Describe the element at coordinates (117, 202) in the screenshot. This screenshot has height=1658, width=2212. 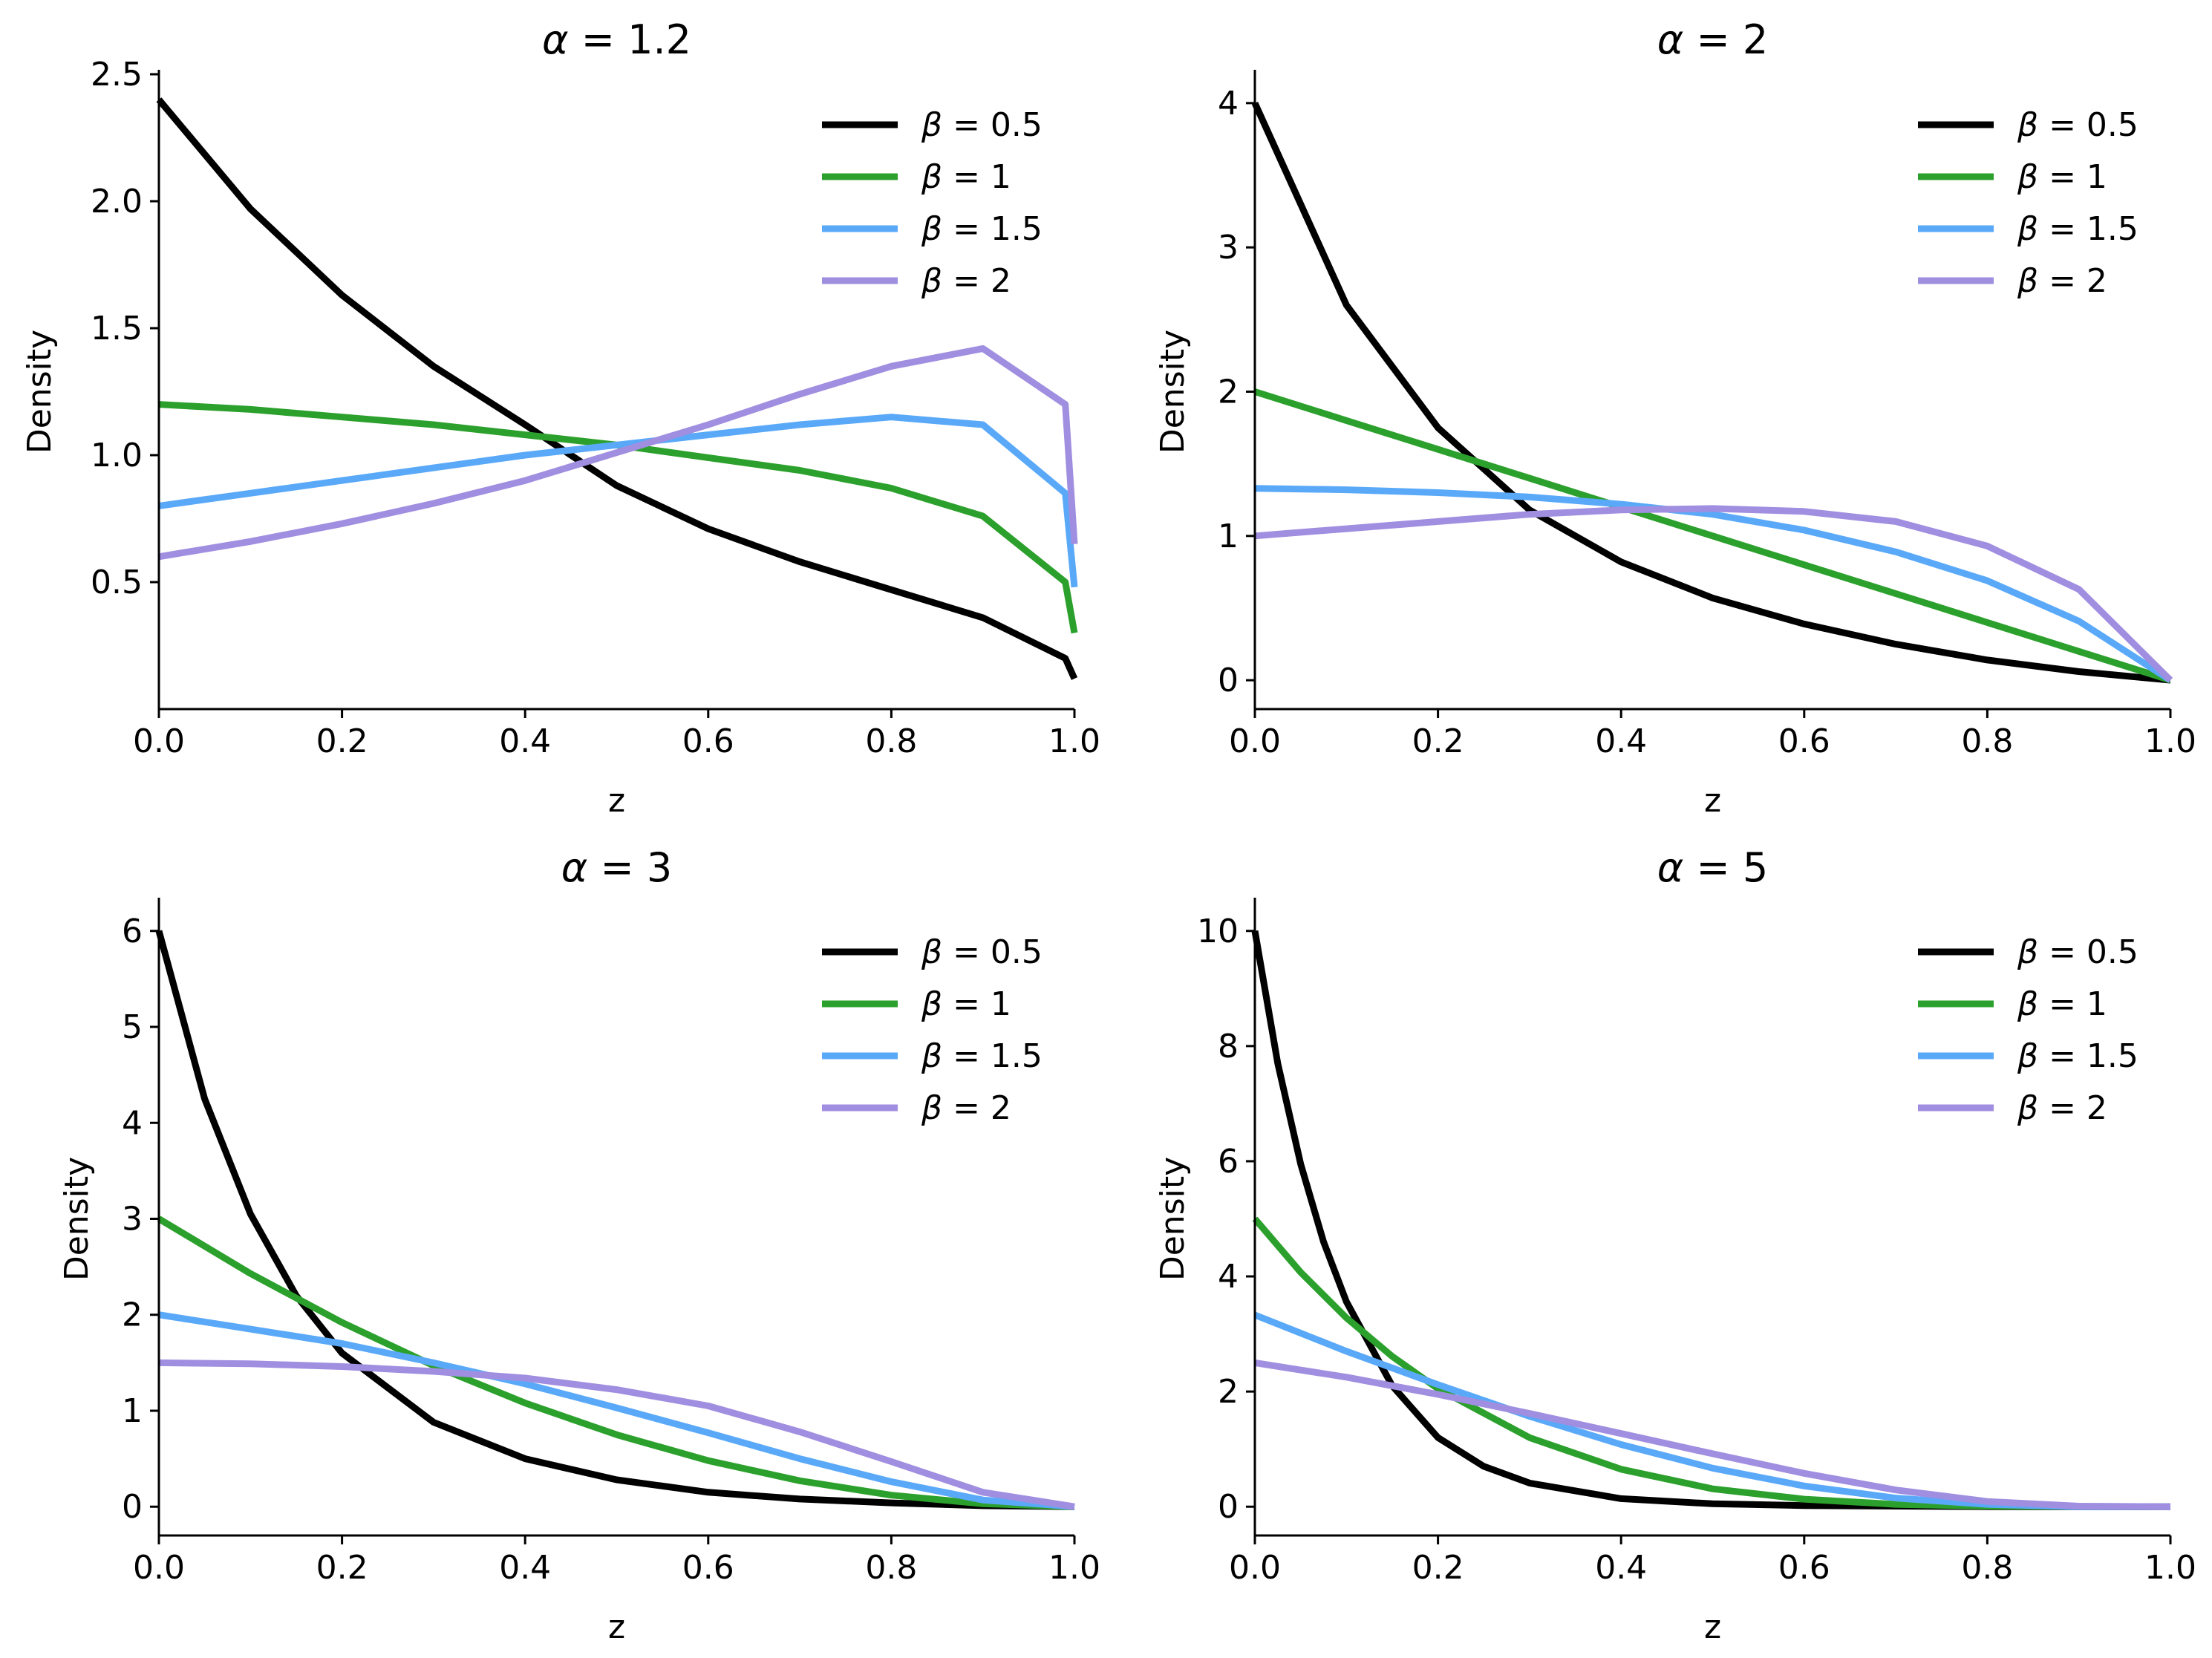
I see `y-tick-label: 2.0` at that location.